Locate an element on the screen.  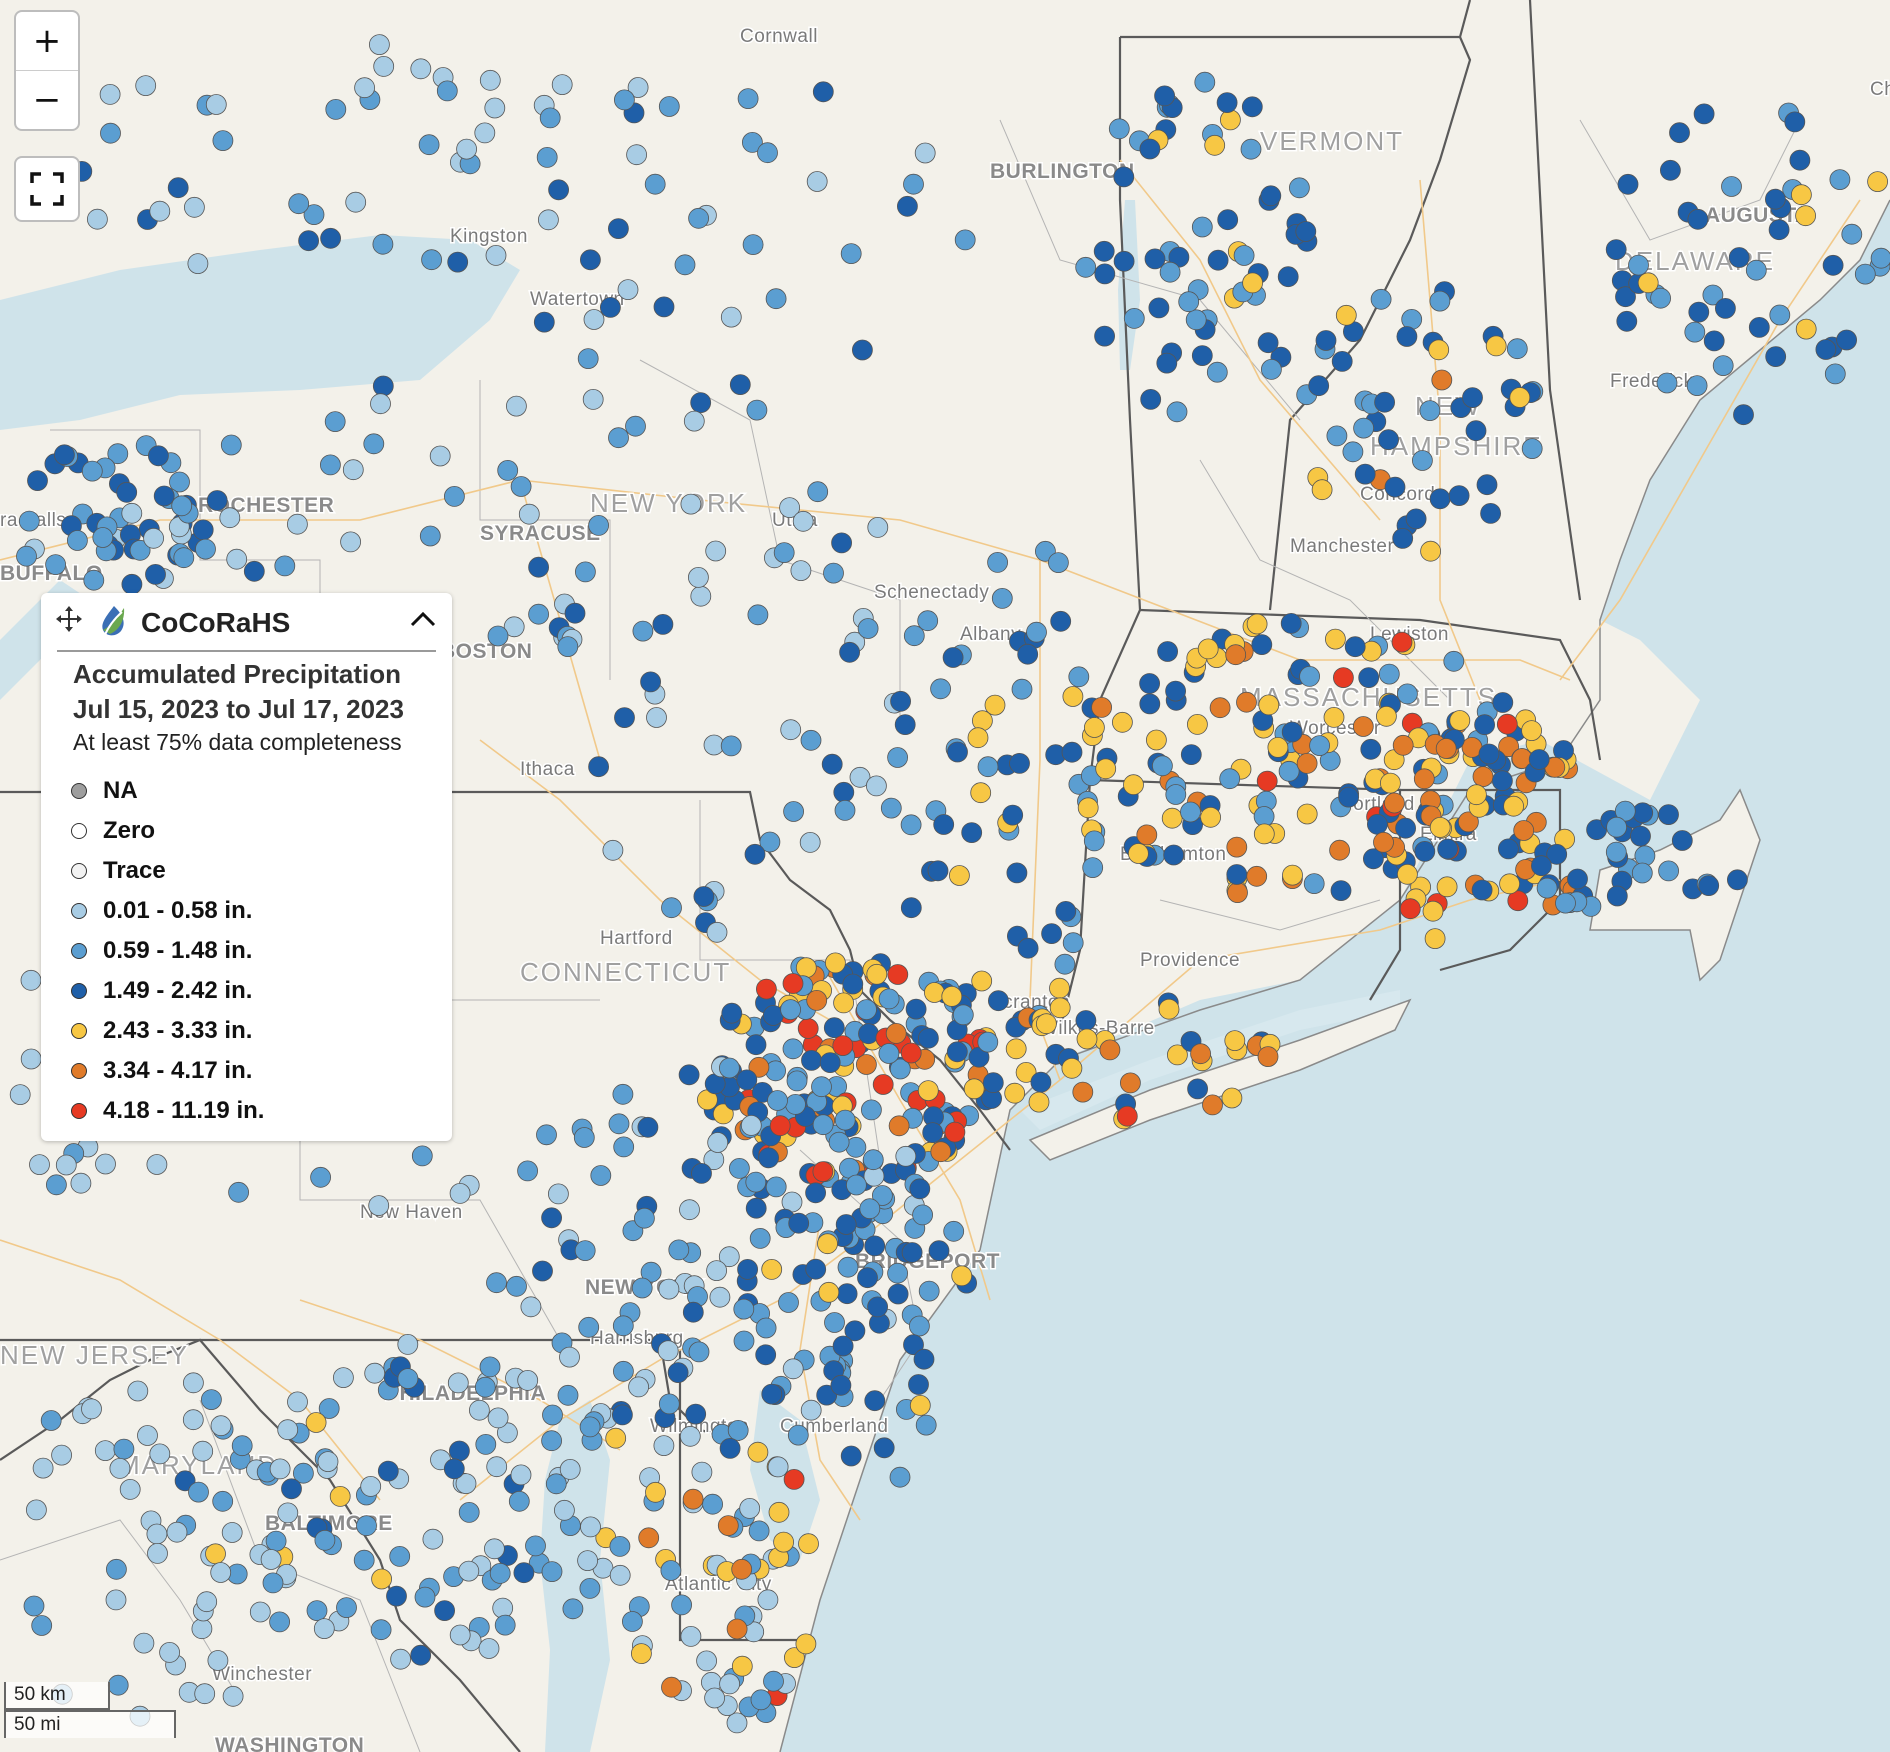
chevron-up-icon is located at coordinates (423, 620).